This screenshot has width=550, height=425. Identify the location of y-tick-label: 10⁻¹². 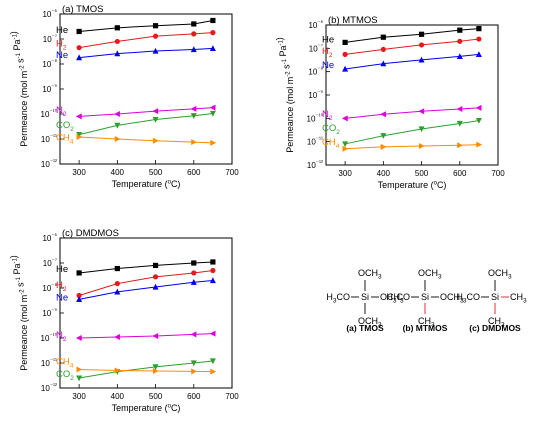
(49, 165).